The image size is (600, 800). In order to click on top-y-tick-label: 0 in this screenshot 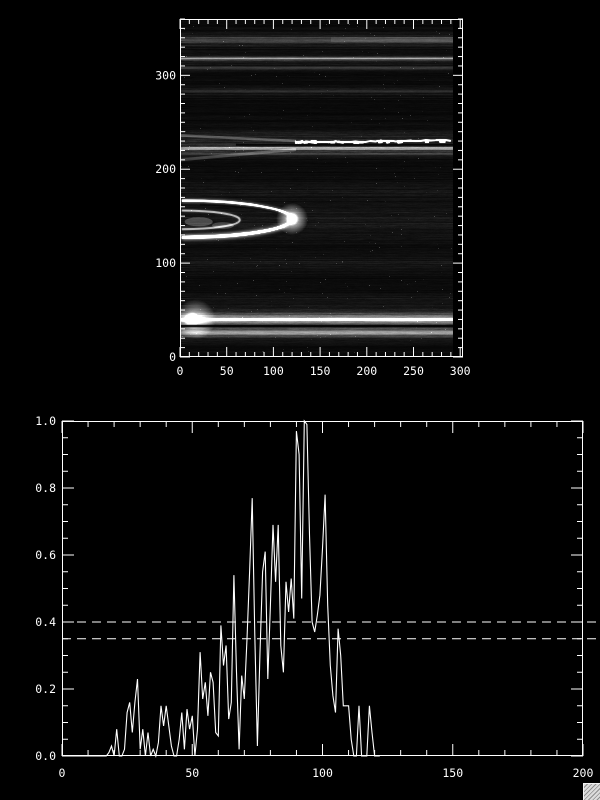, I will do `click(172, 357)`.